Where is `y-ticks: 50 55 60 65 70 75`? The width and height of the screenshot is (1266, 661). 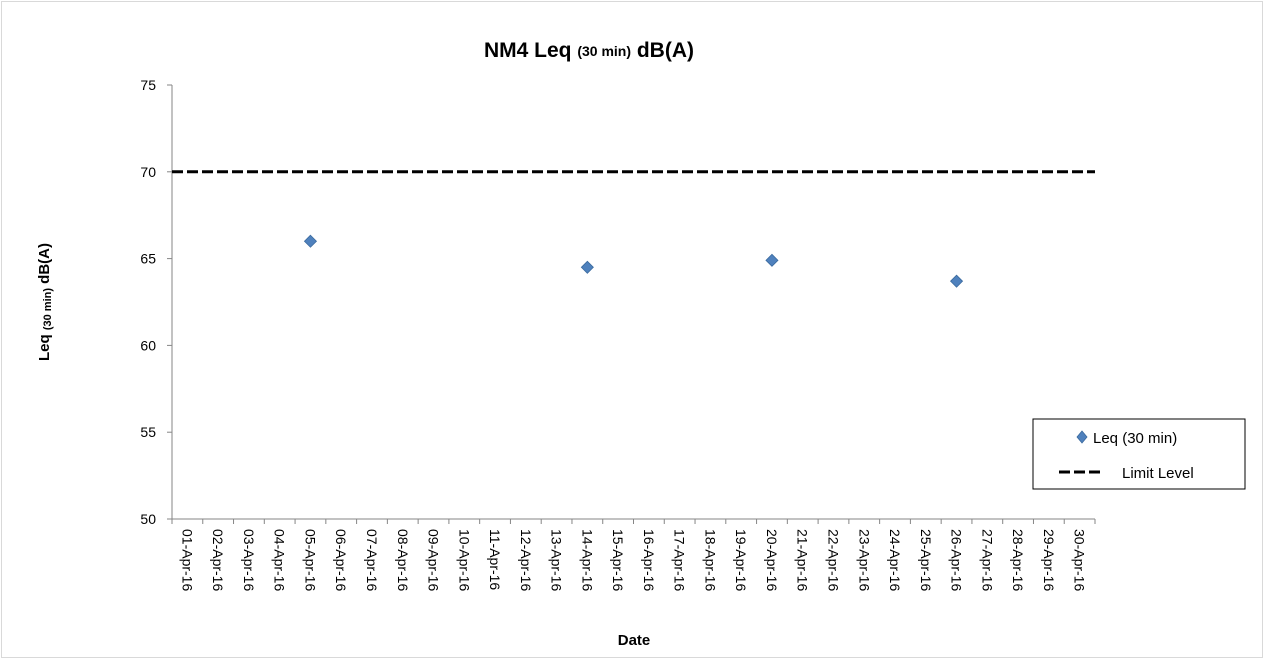 y-ticks: 50 55 60 65 70 75 is located at coordinates (156, 302).